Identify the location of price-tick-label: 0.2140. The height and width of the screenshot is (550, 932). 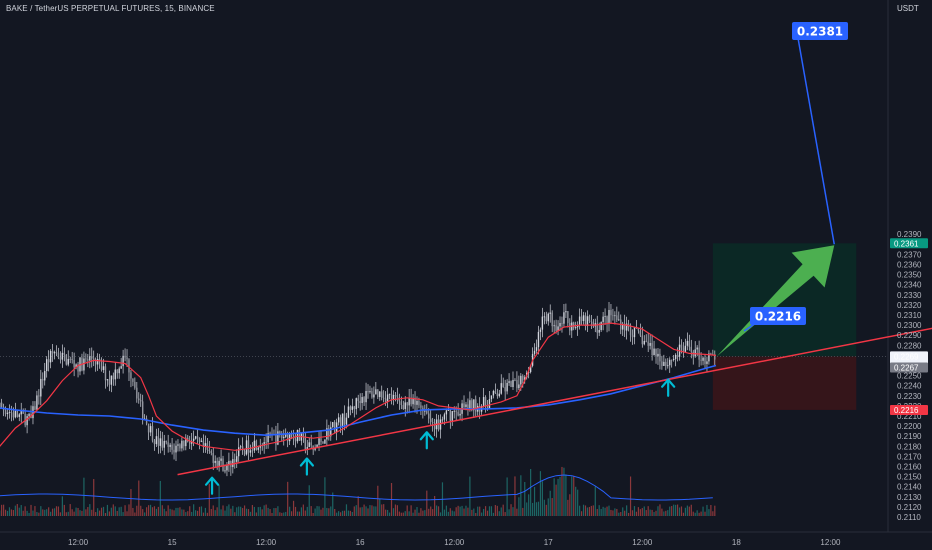
(909, 487).